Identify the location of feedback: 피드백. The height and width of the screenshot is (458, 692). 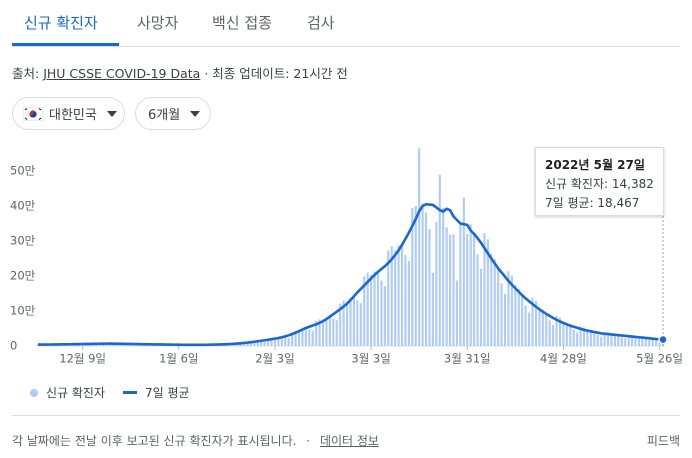
(663, 441).